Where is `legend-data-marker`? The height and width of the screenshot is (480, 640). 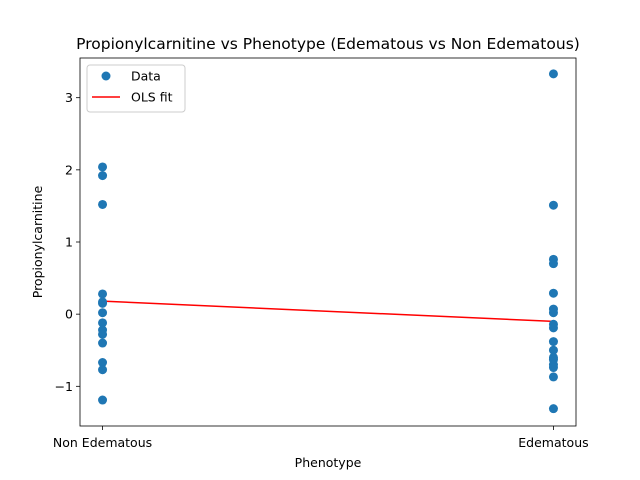
legend-data-marker is located at coordinates (106, 76).